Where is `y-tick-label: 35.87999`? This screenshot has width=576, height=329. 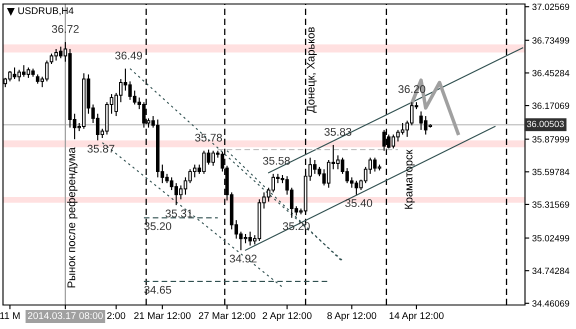 y-tick-label: 35.87999 is located at coordinates (551, 139).